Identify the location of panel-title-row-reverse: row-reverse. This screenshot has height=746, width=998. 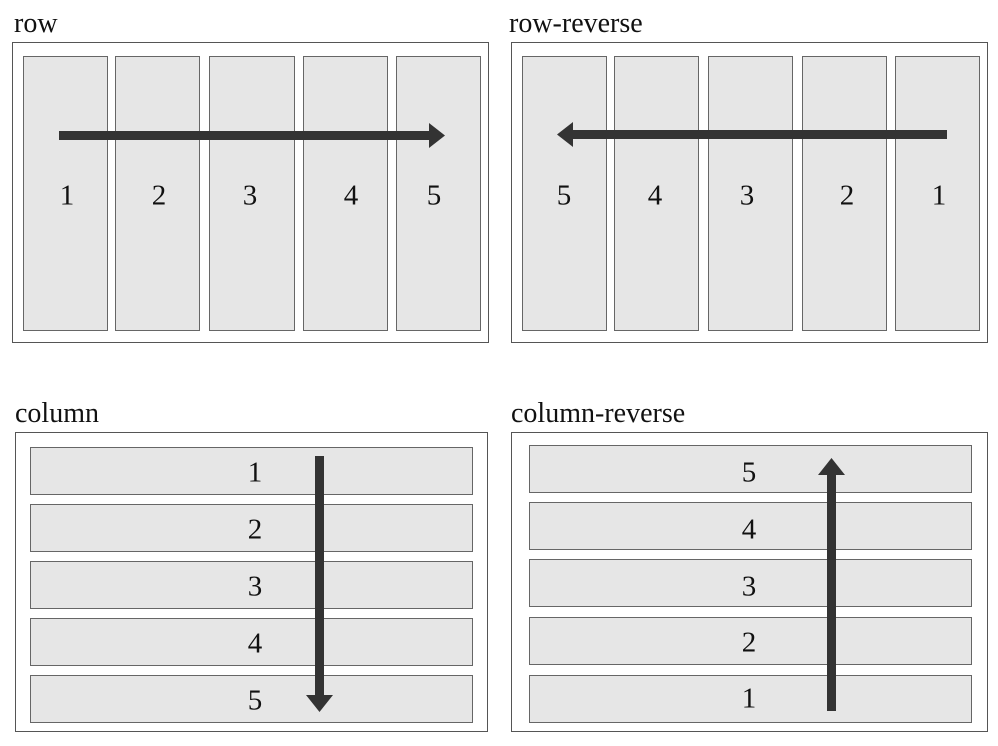
(576, 23).